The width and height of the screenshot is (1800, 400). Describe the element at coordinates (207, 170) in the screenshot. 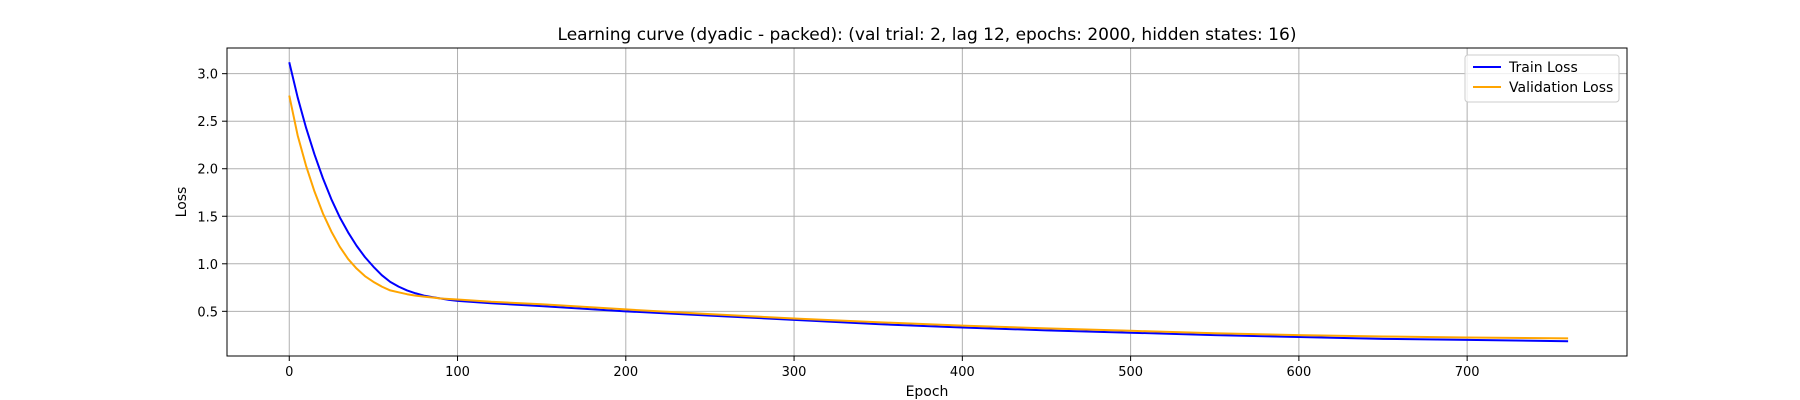

I see `y-tick-label: 2.0` at that location.